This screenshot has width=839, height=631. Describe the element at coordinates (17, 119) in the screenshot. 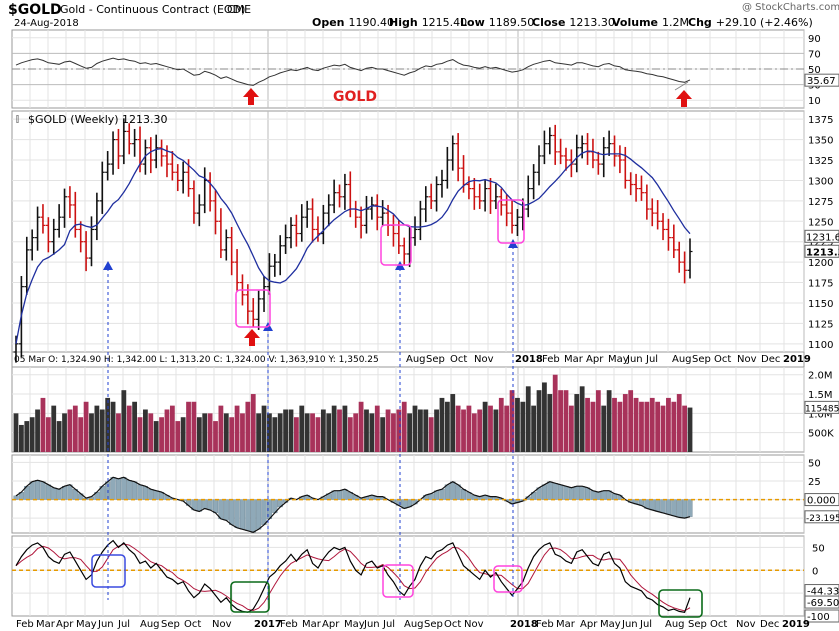

I see `bar-glyph-icon: ⫿` at that location.